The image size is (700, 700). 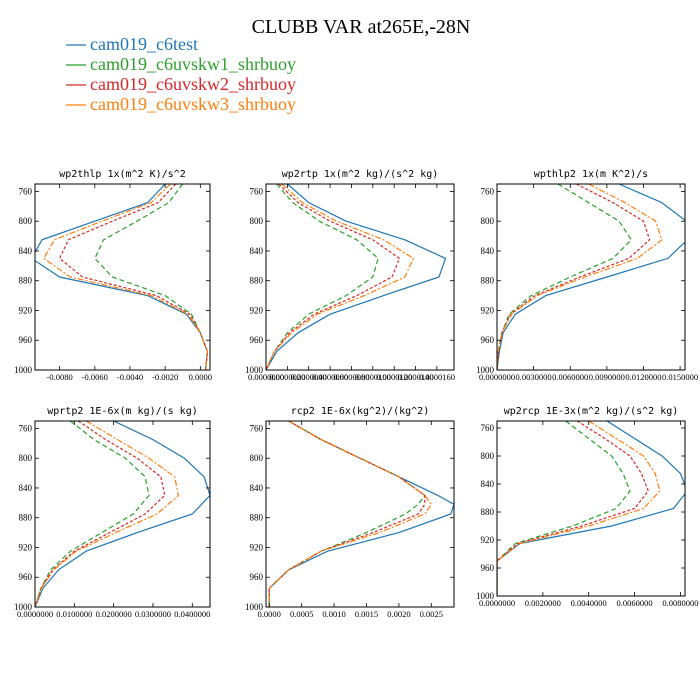 I want to click on xtick-label: -0.0080, so click(x=60, y=377).